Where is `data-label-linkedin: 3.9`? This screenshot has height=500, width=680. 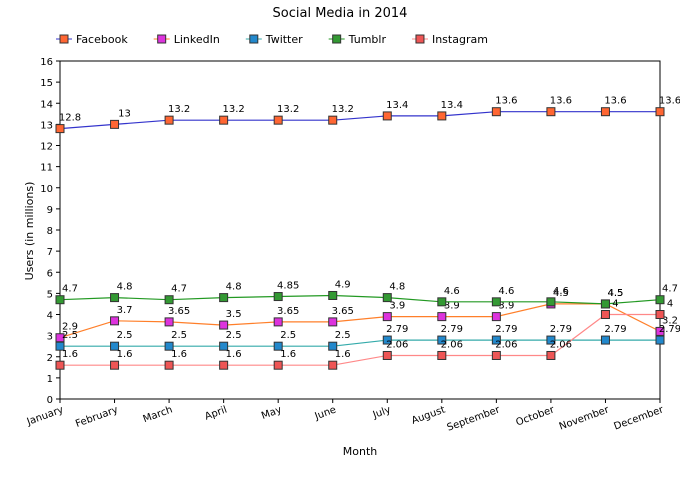
data-label-linkedin: 3.9 is located at coordinates (397, 306).